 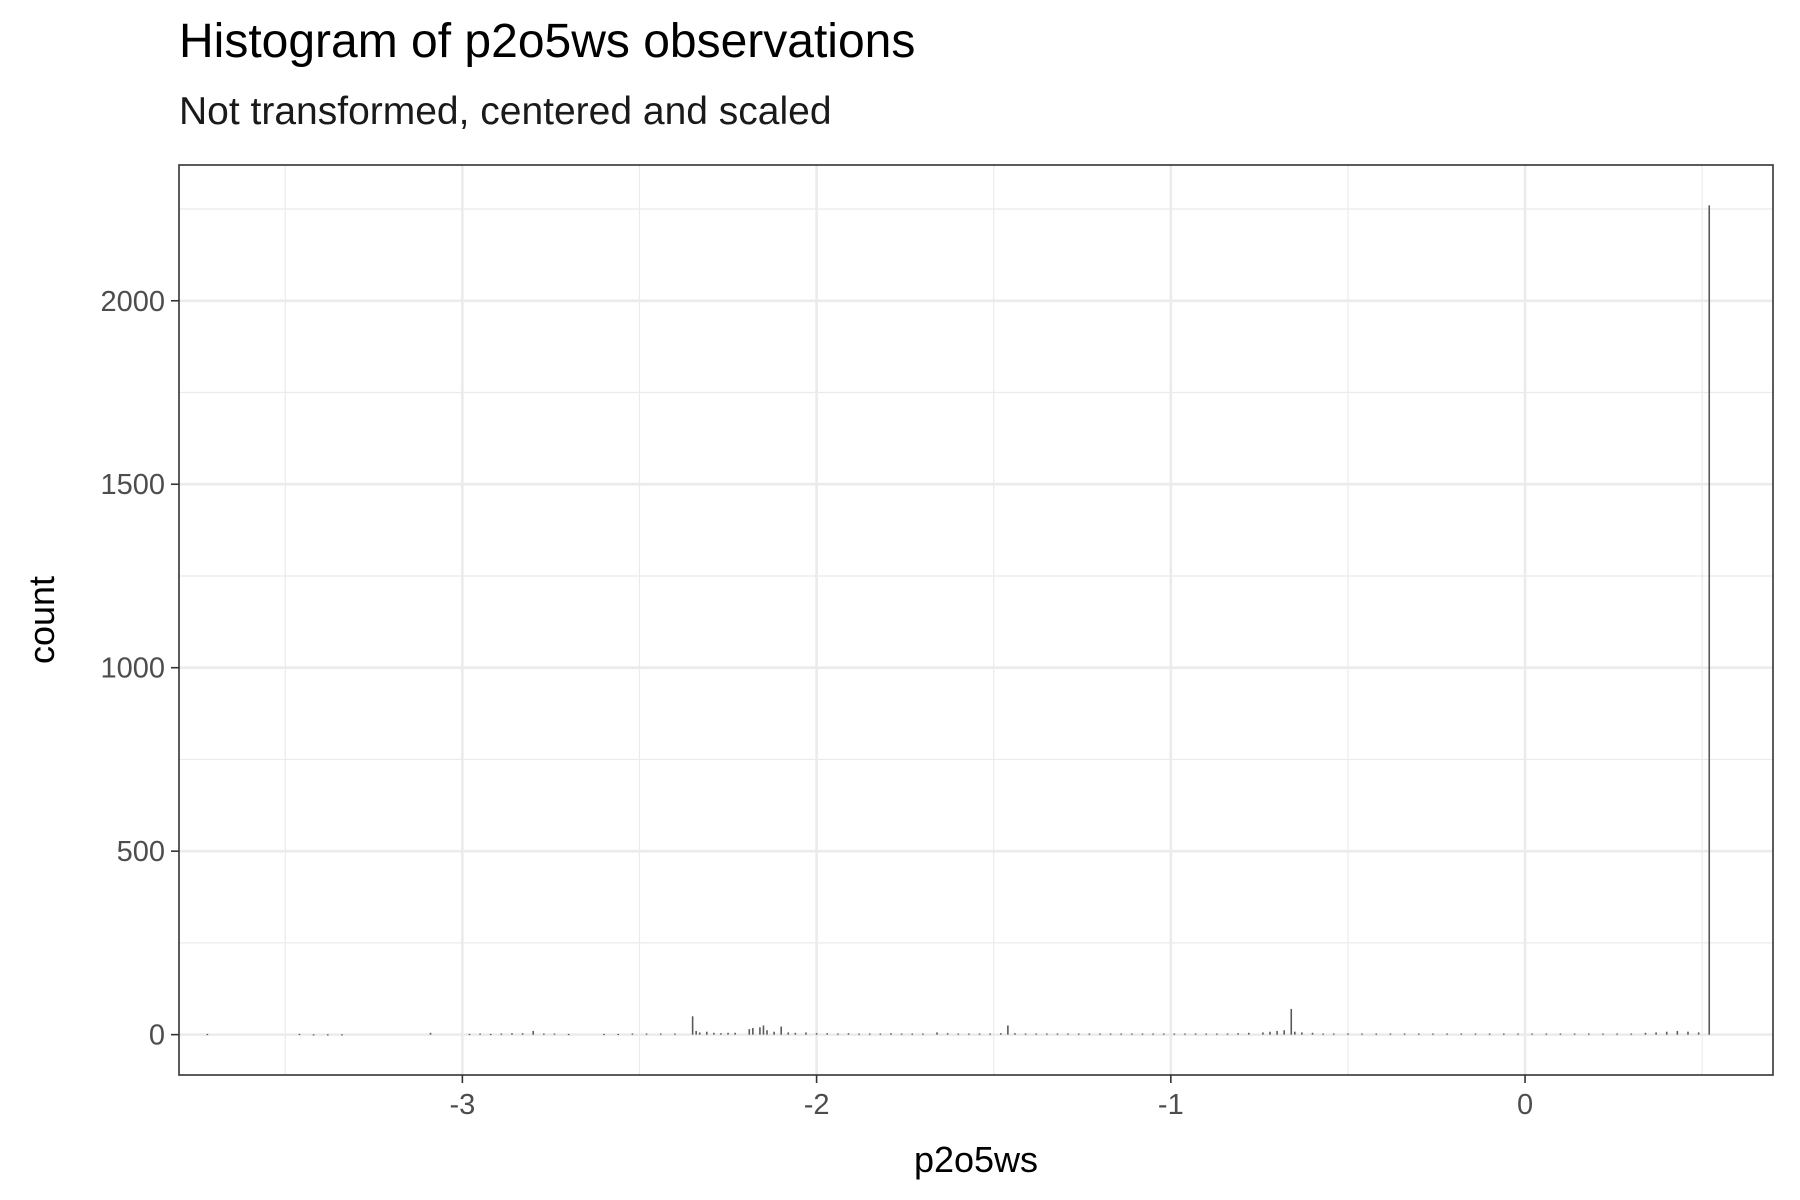 What do you see at coordinates (462, 1105) in the screenshot?
I see `x-tick-label: -3` at bounding box center [462, 1105].